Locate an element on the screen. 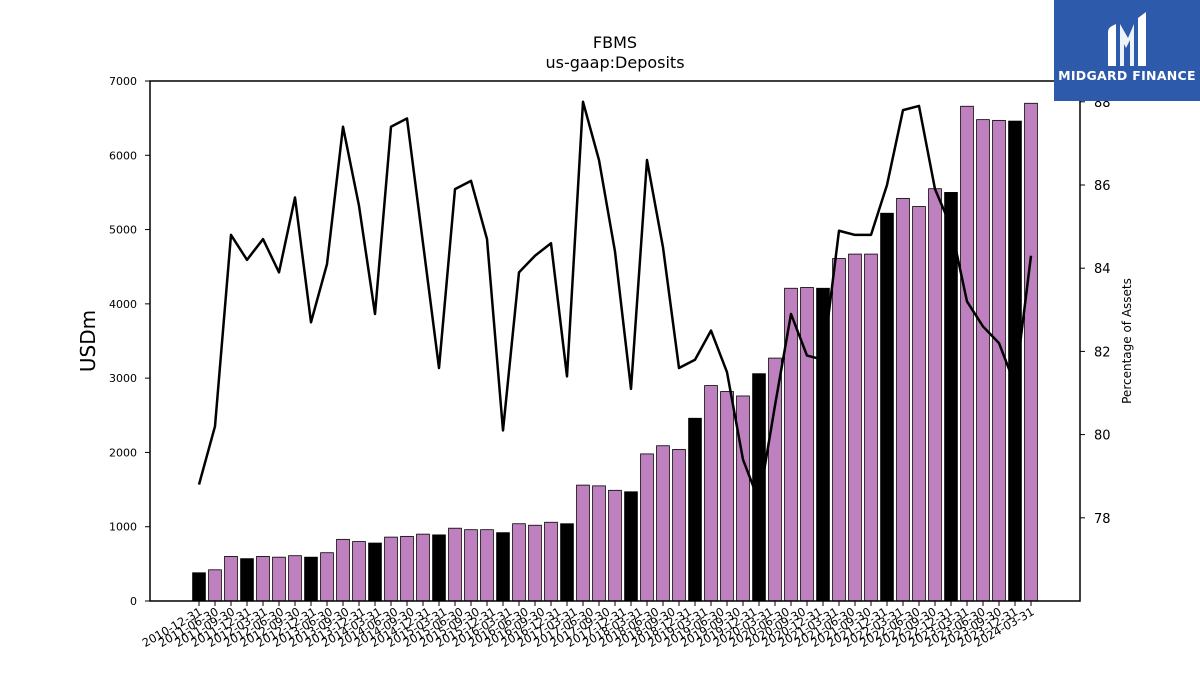  y2-tick-label: 86 is located at coordinates (1102, 186).